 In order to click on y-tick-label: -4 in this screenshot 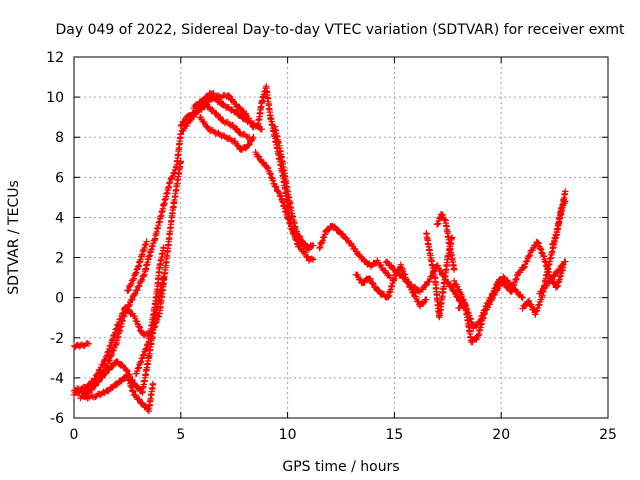, I will do `click(57, 379)`.